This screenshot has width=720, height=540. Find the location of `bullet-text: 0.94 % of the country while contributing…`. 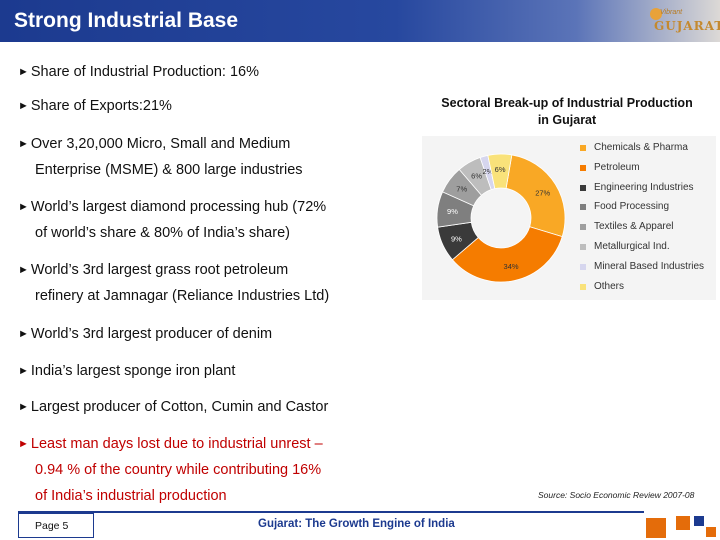

bullet-text: 0.94 % of the country while contributing… is located at coordinates (178, 470).